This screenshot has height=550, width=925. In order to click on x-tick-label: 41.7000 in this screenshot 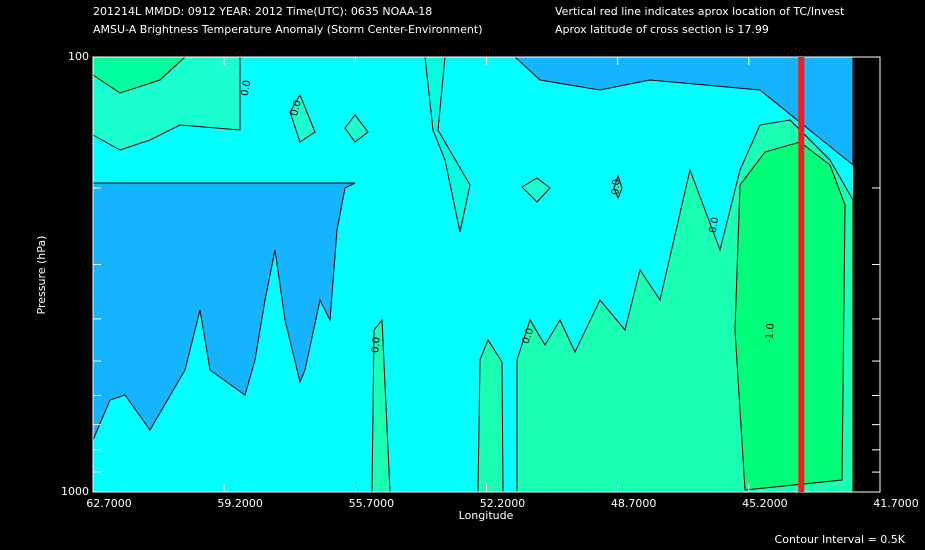, I will do `click(896, 503)`.